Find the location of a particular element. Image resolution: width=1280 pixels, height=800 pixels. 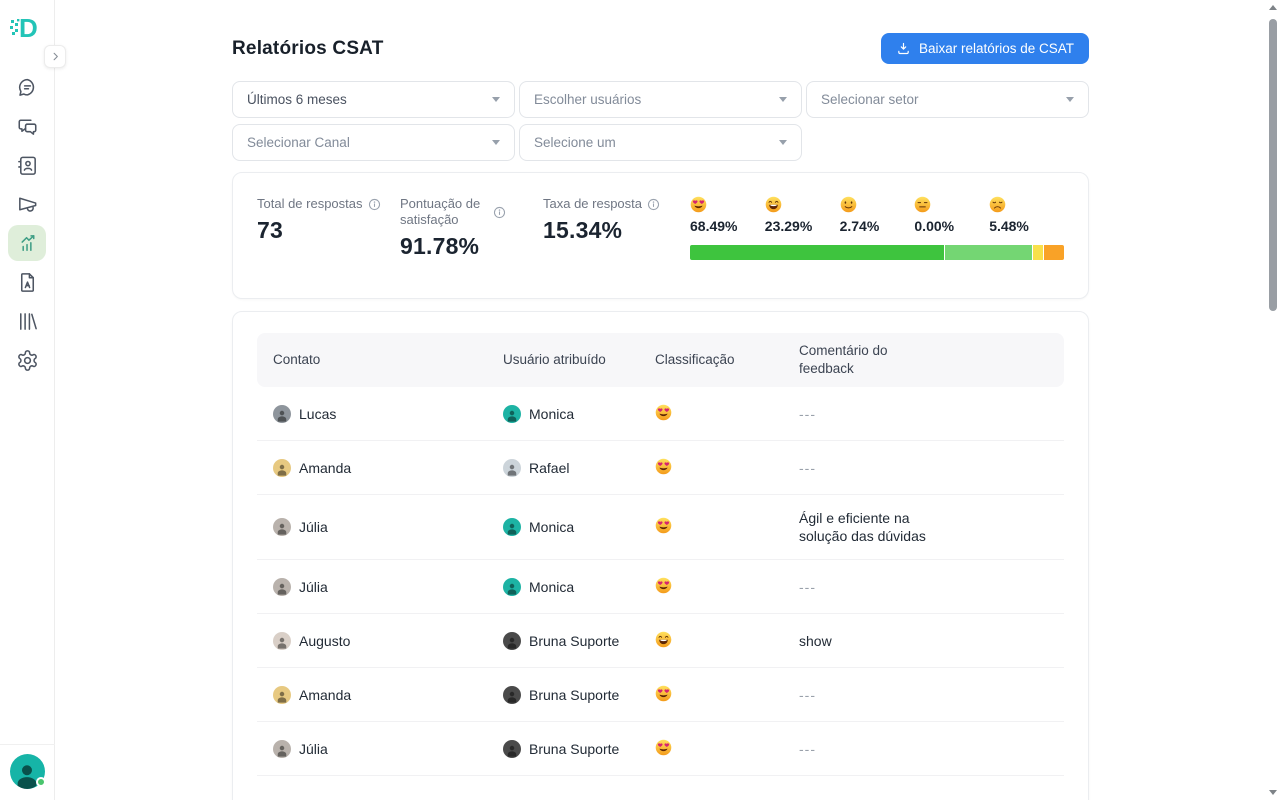

app-logo: D is located at coordinates (27, 28).